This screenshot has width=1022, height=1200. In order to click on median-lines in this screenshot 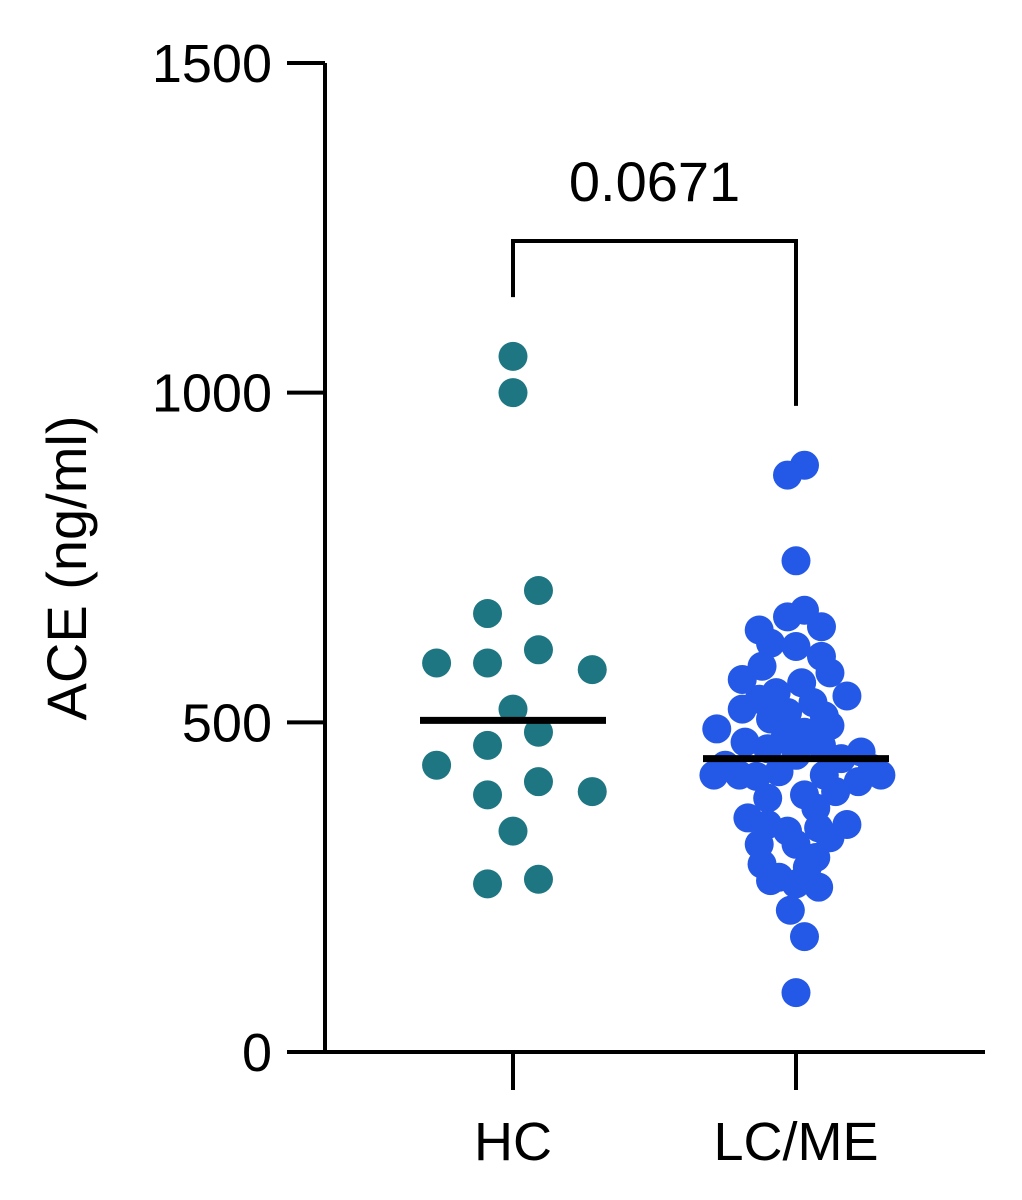, I will do `click(654, 739)`.